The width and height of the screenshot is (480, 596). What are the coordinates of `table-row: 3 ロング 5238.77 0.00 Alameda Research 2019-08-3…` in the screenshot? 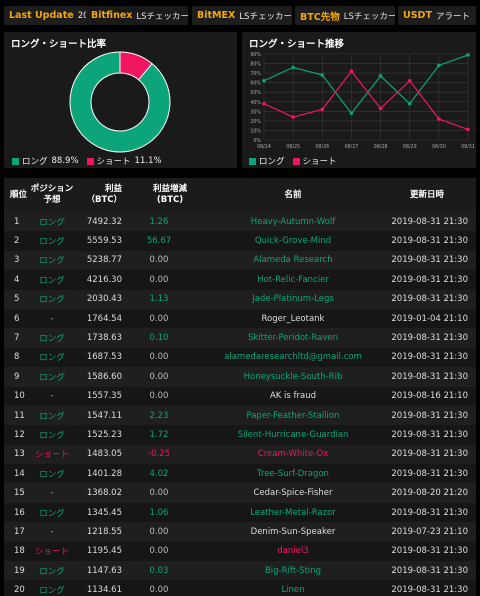 It's located at (240, 260).